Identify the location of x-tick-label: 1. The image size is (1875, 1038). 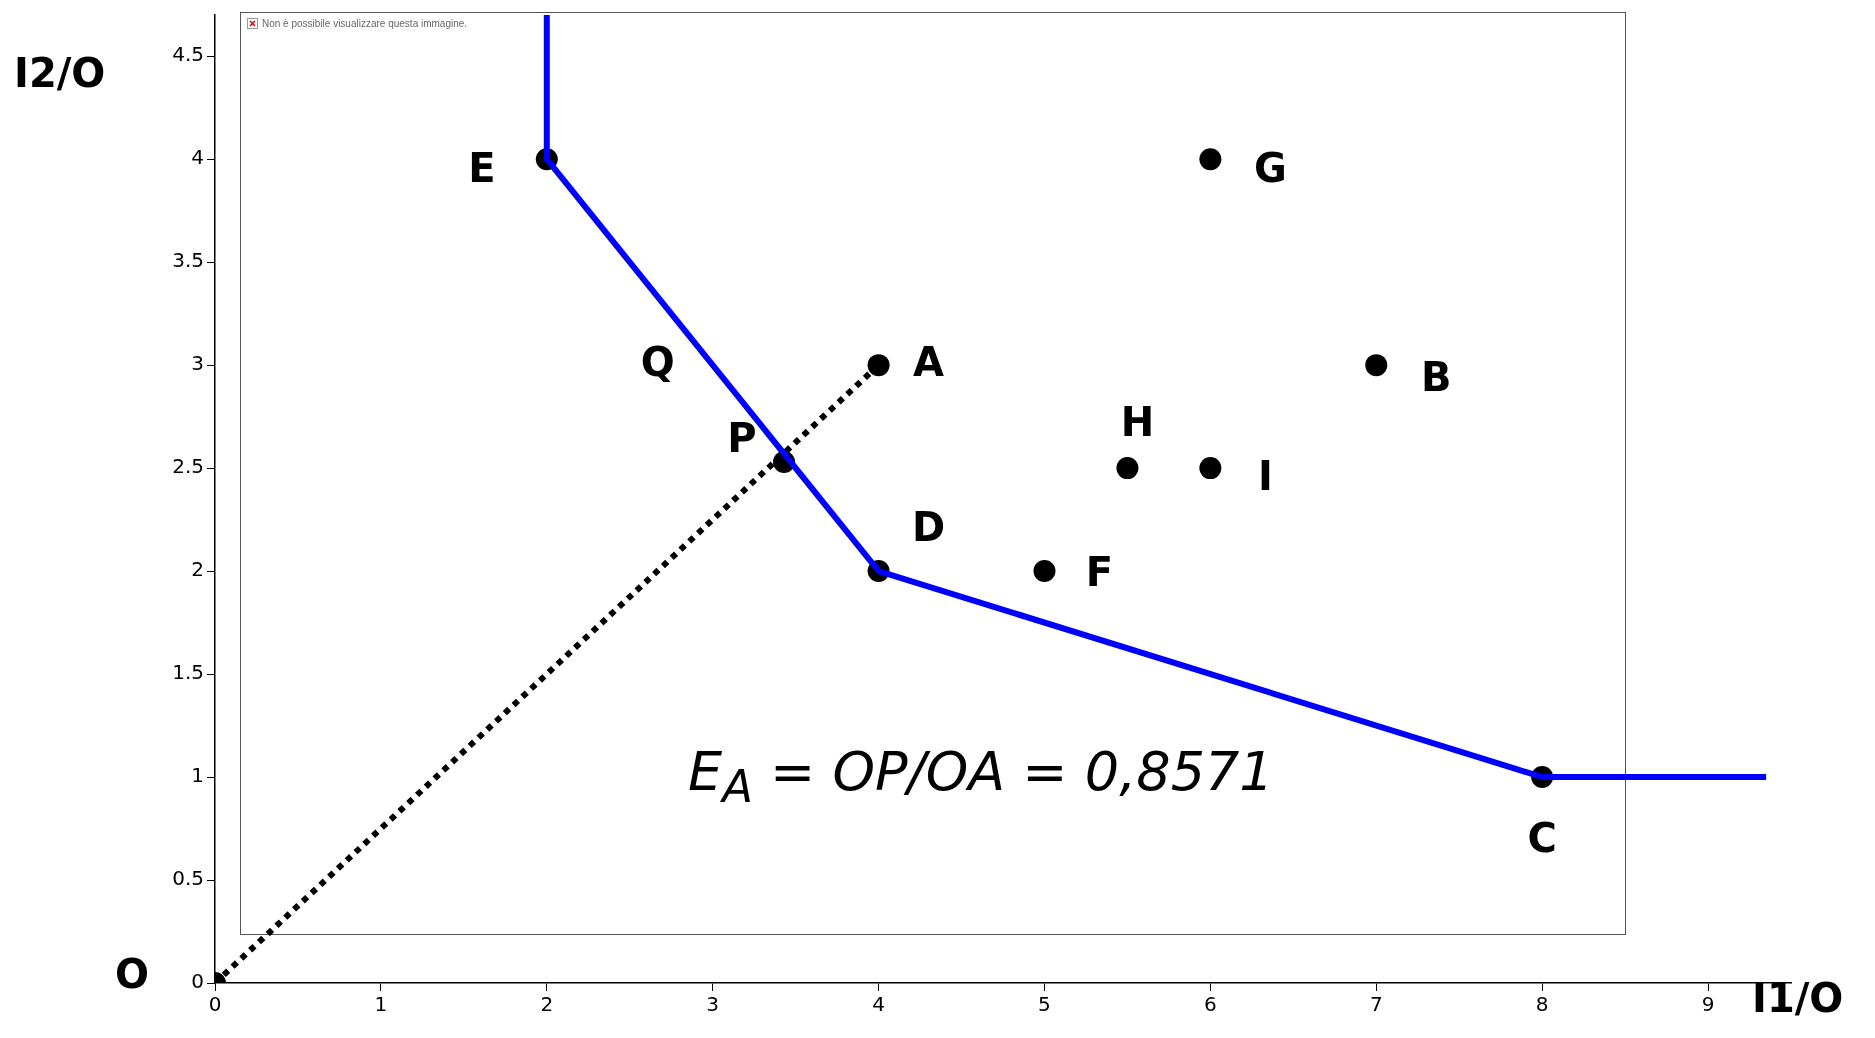
(381, 1004).